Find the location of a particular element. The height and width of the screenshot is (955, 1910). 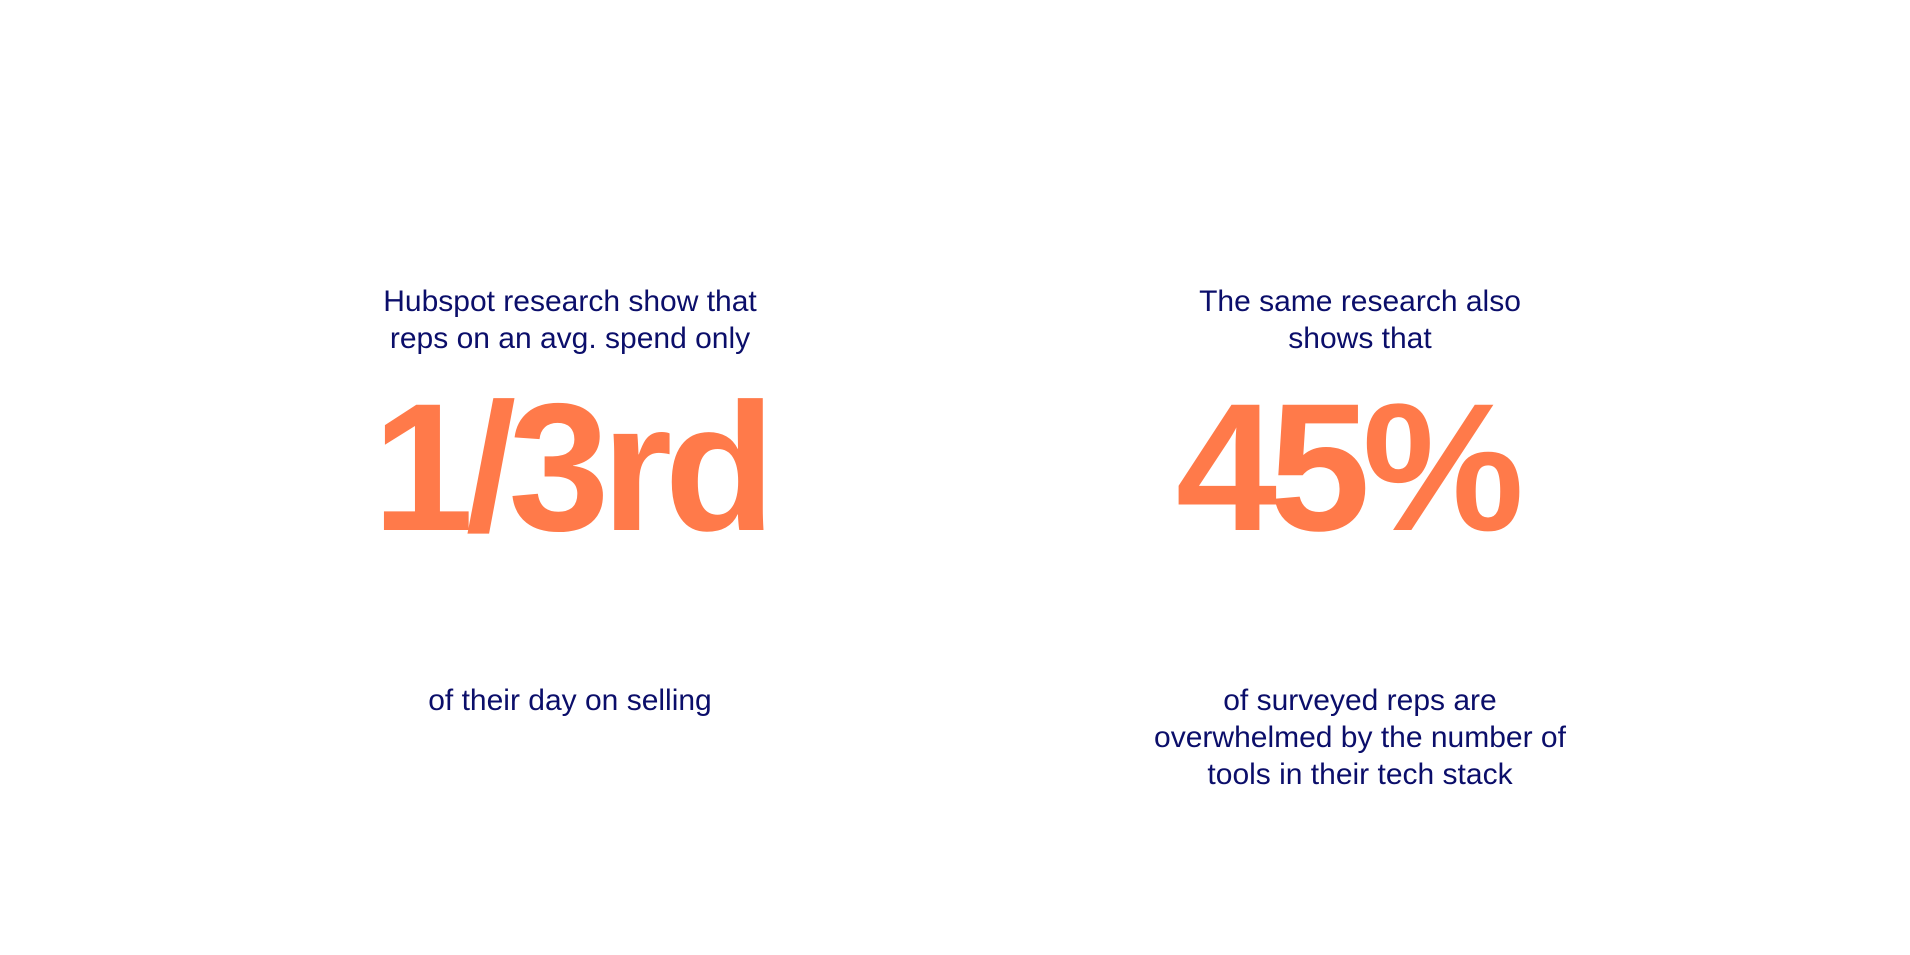

stat-outro-text: of their day on selling is located at coordinates (570, 700).